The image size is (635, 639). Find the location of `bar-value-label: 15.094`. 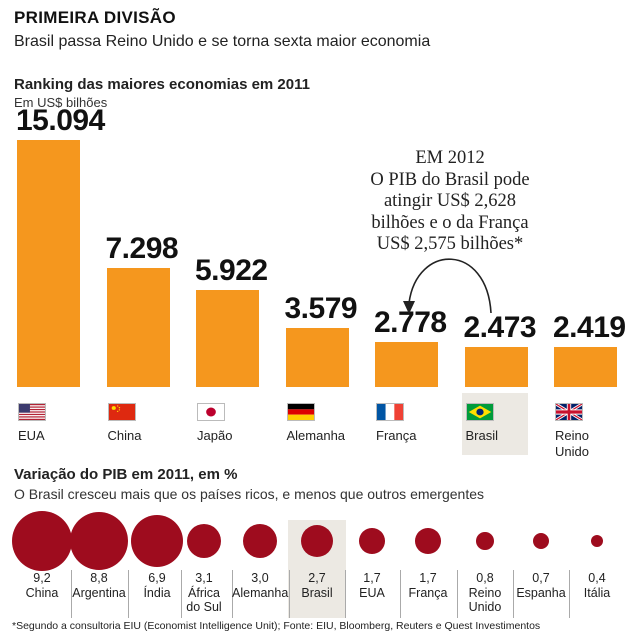

bar-value-label: 15.094 is located at coordinates (60, 120).